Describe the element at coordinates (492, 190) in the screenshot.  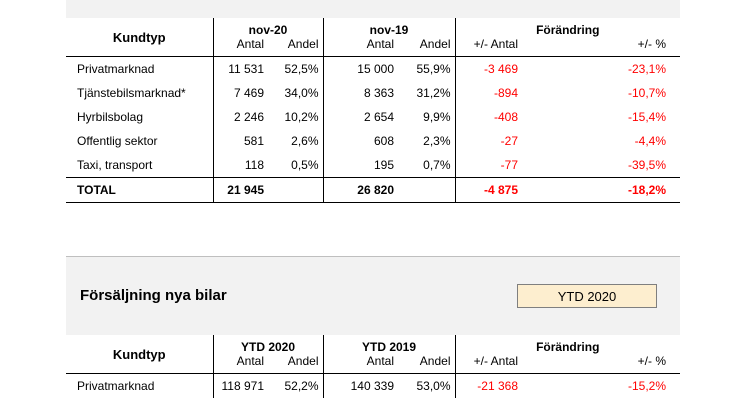
I see `total-diff: -4 875` at that location.